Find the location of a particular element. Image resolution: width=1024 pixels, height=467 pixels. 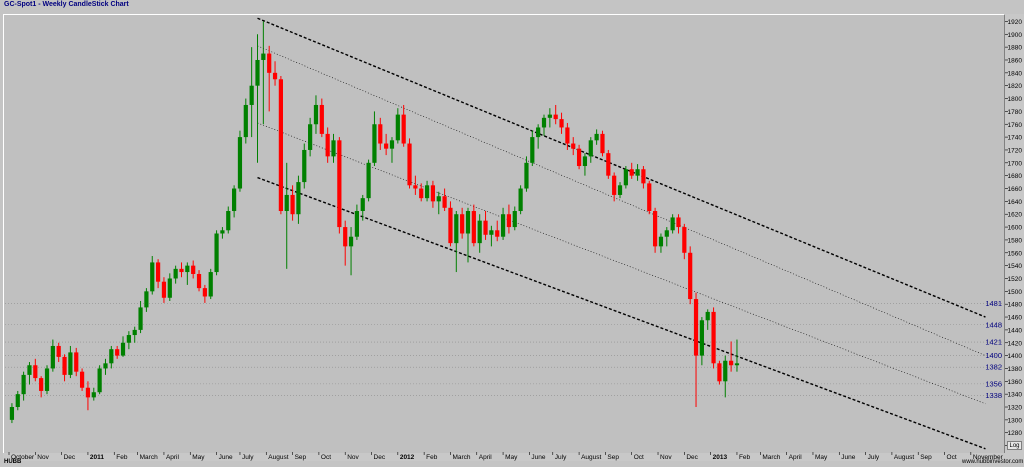

log-scale-button: Log is located at coordinates (1014, 445).